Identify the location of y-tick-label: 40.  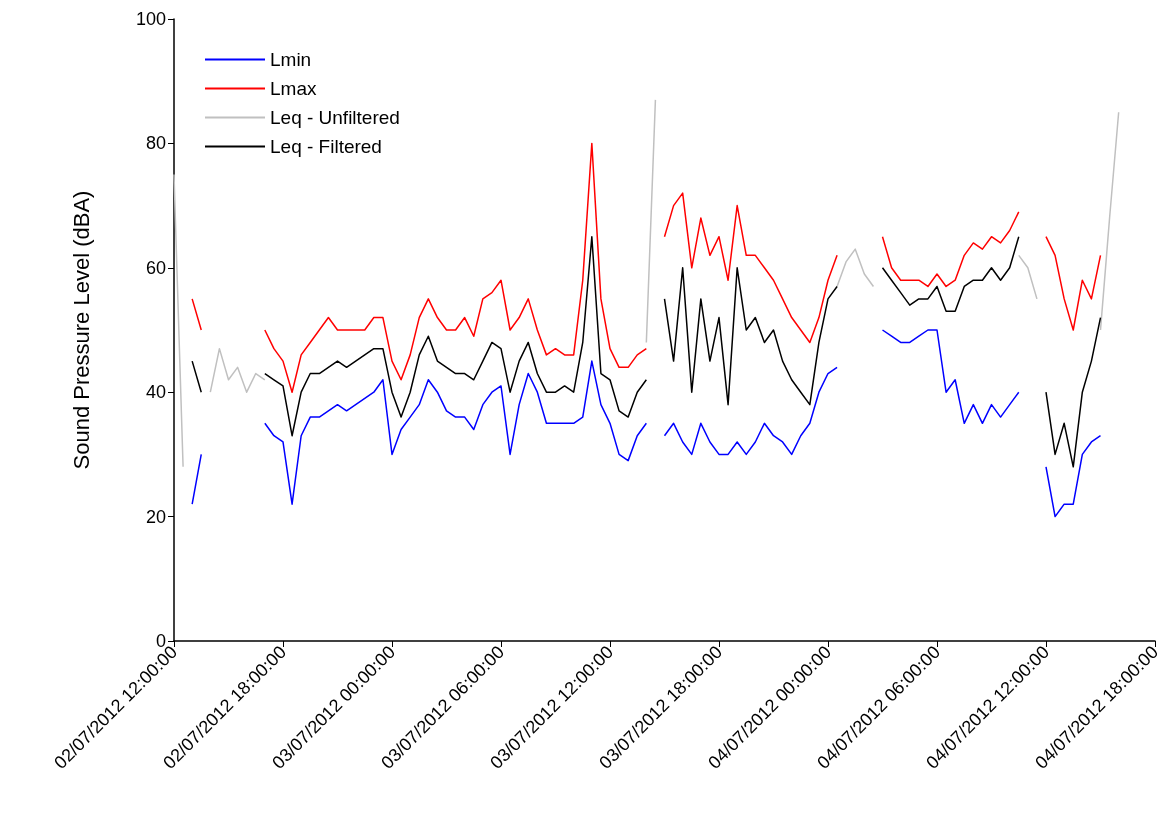
(155, 392).